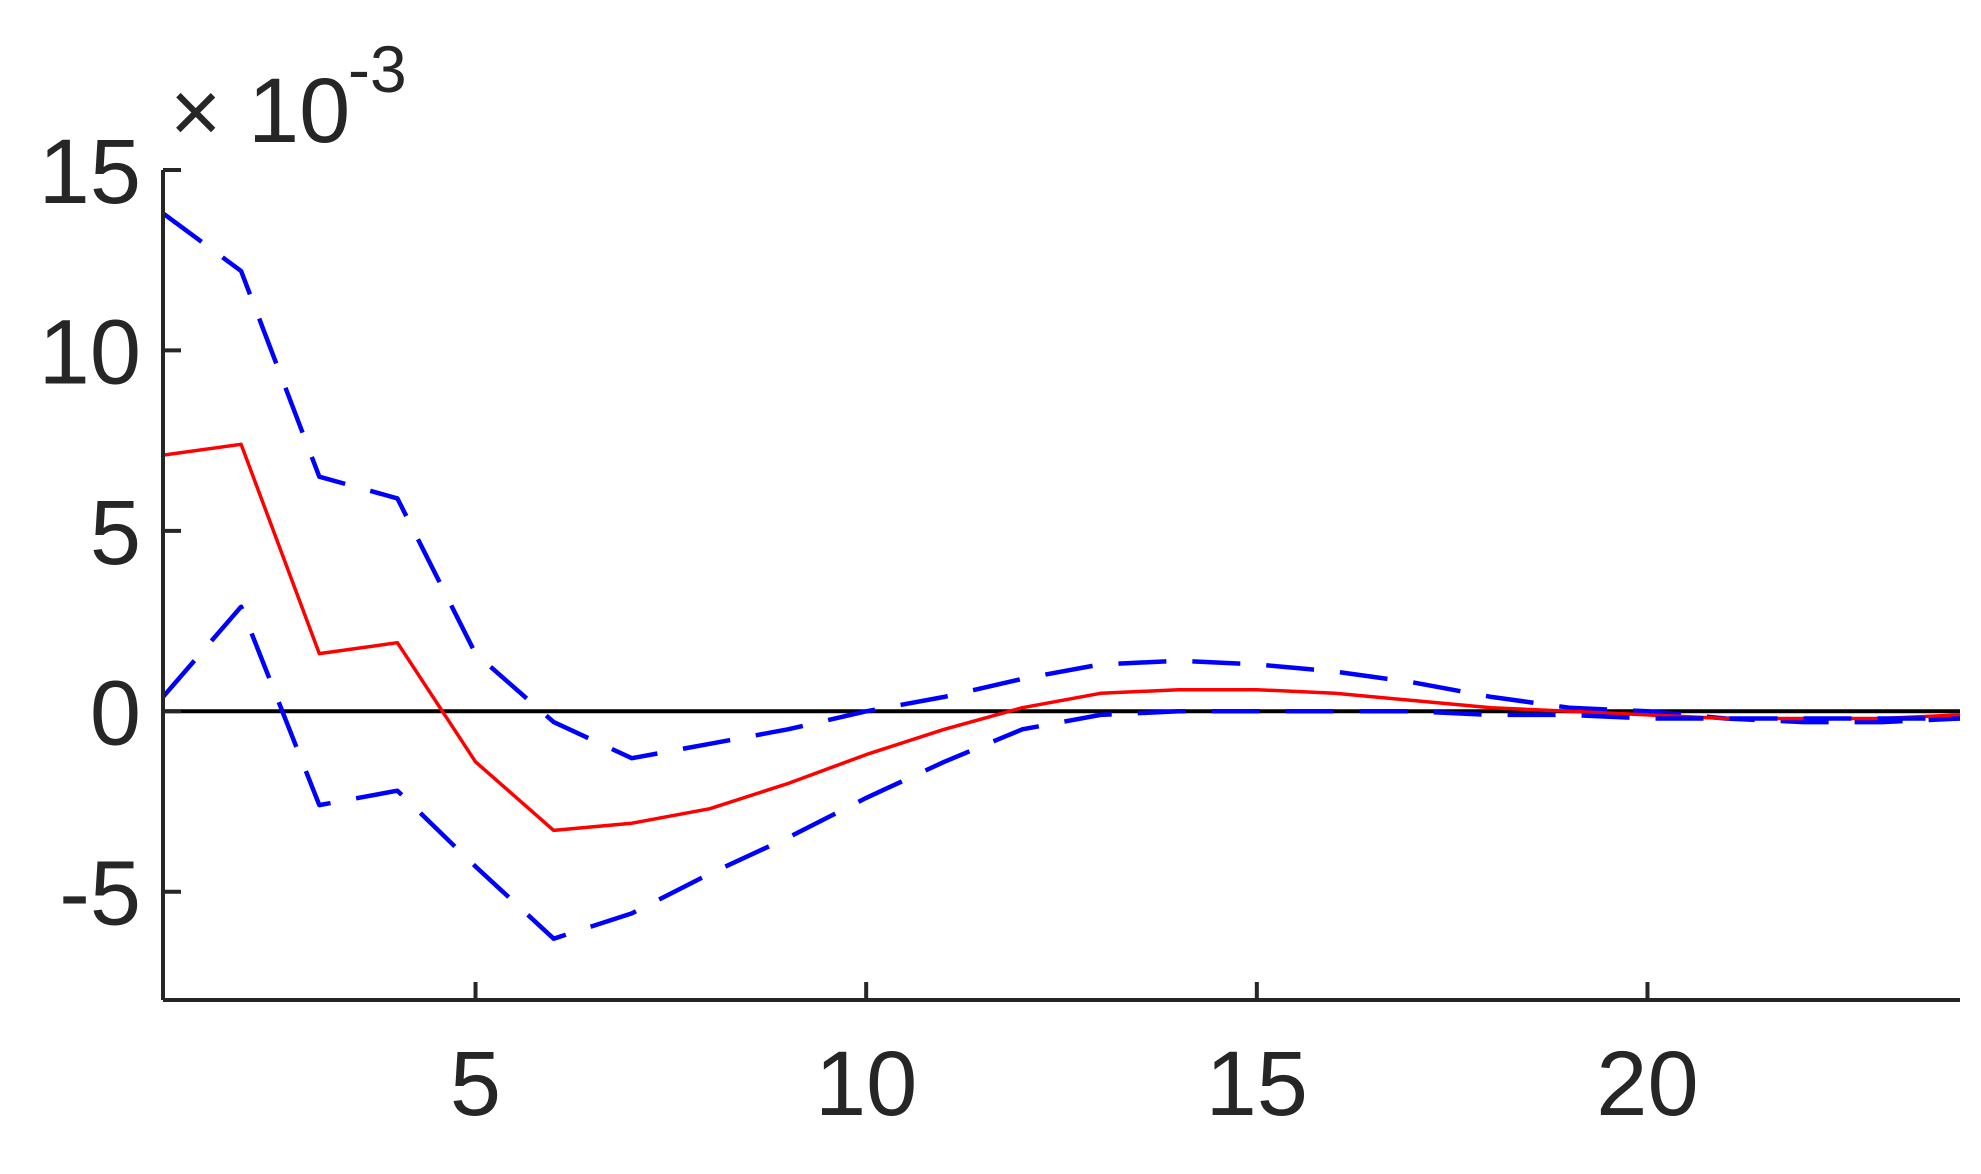 The height and width of the screenshot is (1174, 1981). Describe the element at coordinates (1647, 1084) in the screenshot. I see `x-tick-label: 20` at that location.